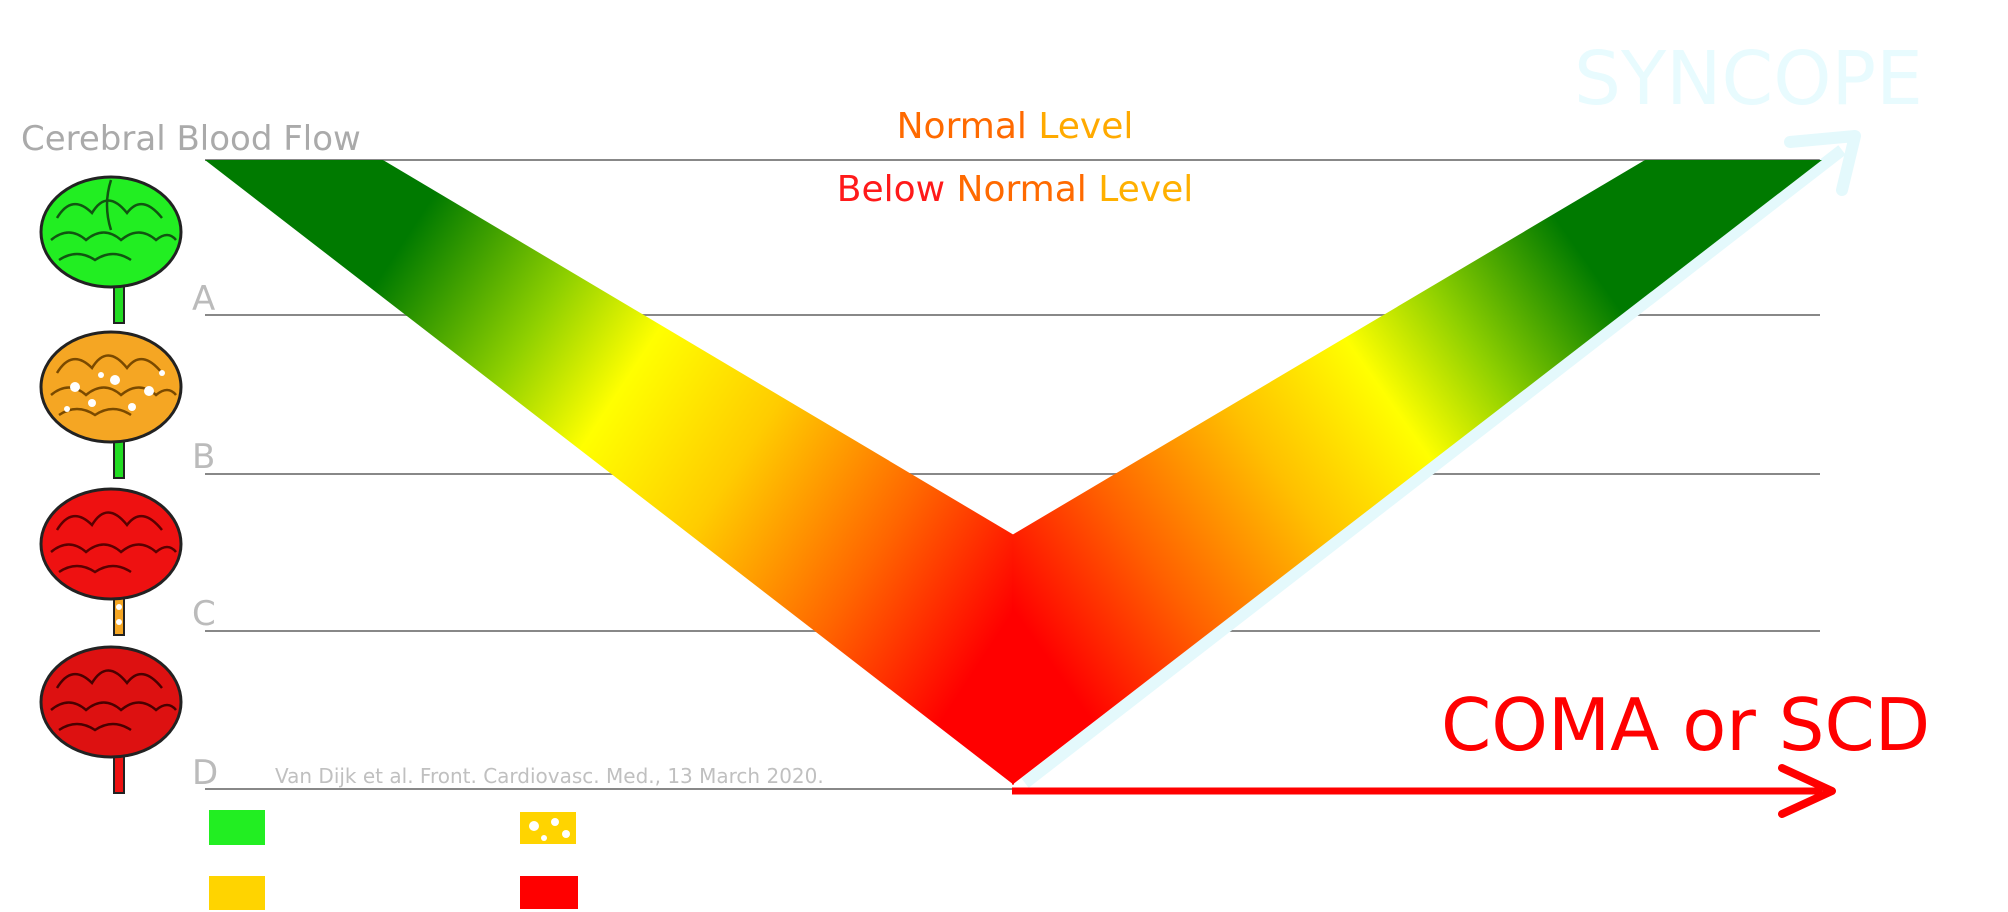  I want to click on brain-level-a-icon, so click(111, 404).